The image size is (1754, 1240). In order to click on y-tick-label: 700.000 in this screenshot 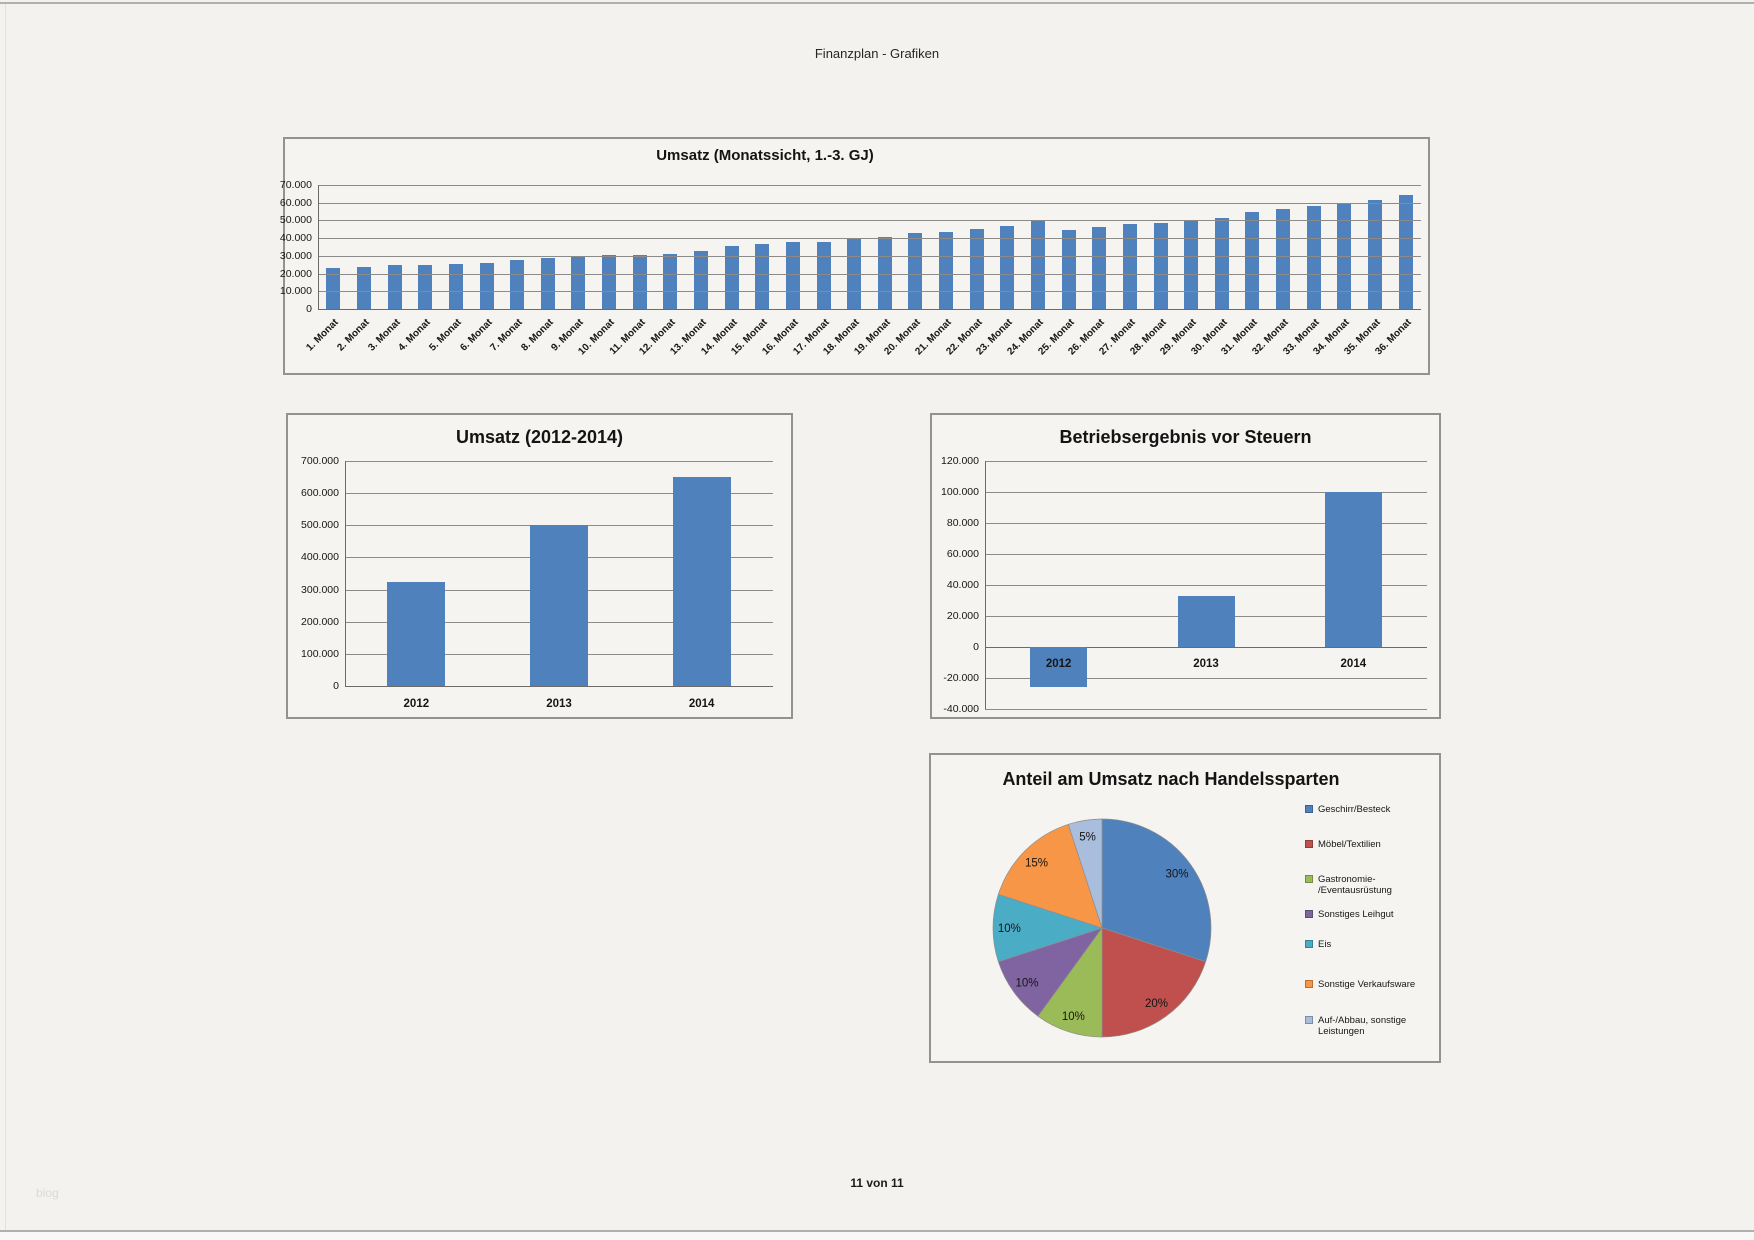, I will do `click(320, 461)`.